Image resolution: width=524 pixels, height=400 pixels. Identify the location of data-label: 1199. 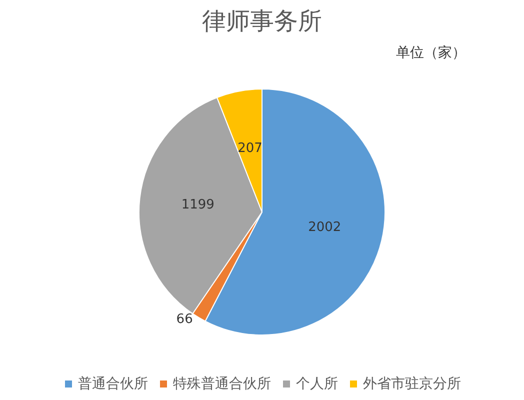
(197, 204).